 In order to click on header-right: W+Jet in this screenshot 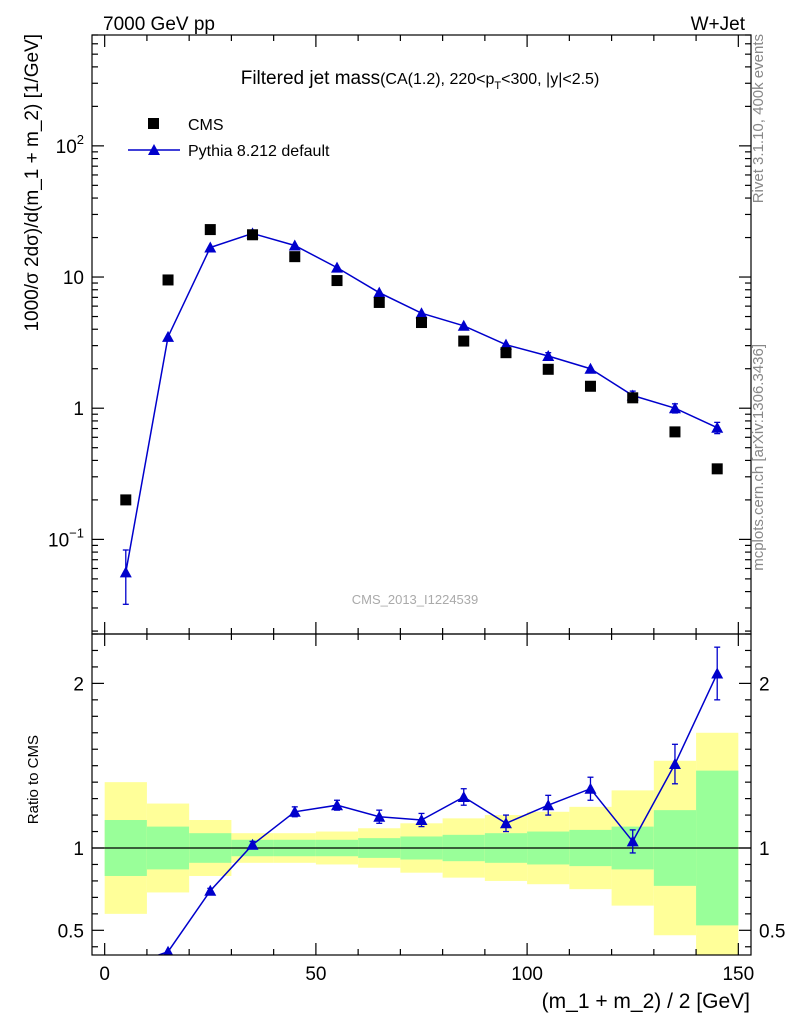, I will do `click(718, 24)`.